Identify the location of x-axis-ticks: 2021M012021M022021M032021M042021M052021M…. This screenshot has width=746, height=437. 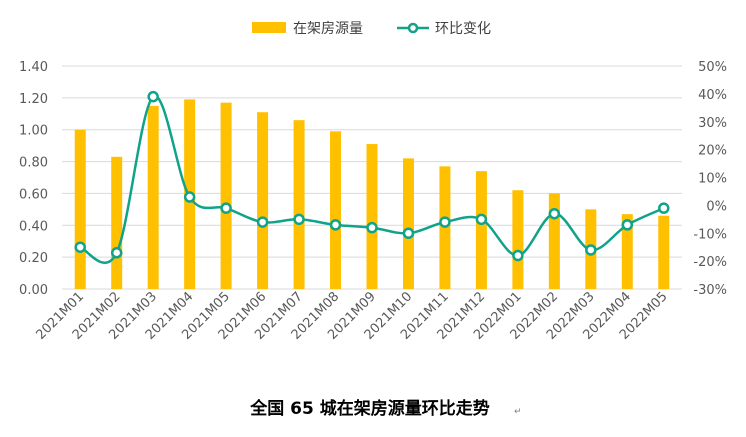
(351, 316).